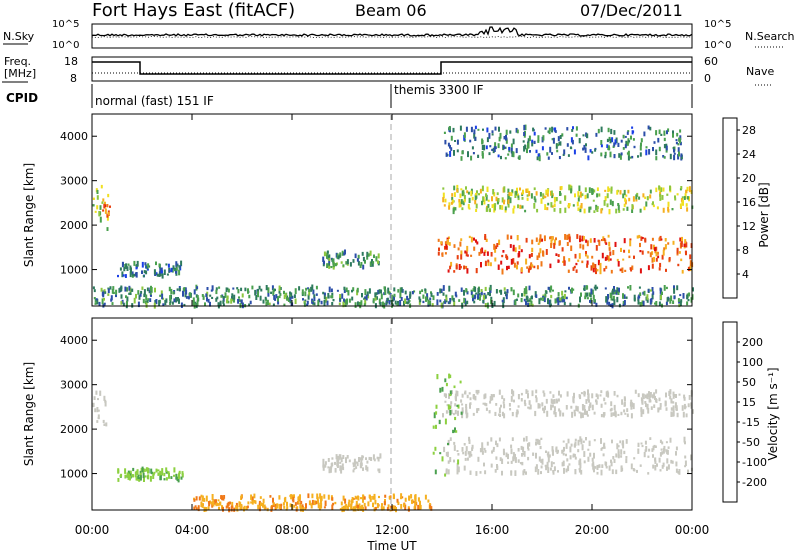 This screenshot has height=554, width=800. I want to click on date-label: 07/Dec/2011, so click(631, 10).